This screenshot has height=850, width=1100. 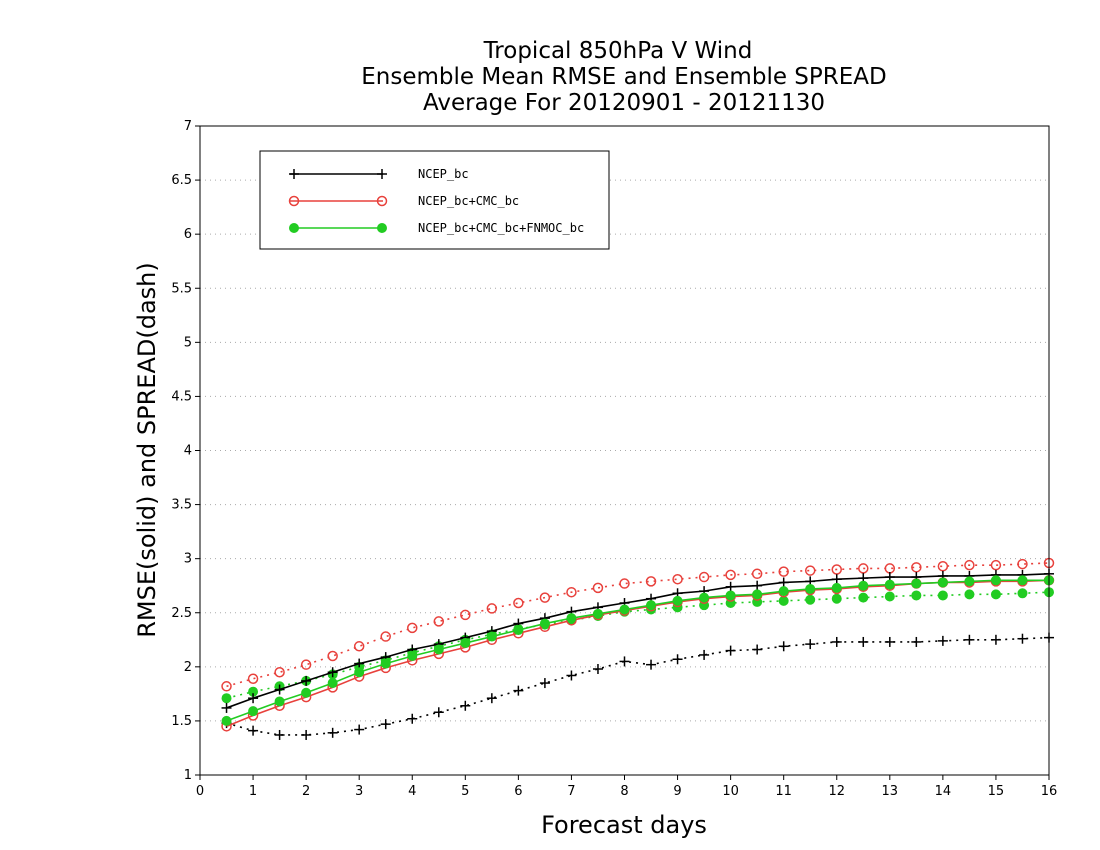 What do you see at coordinates (181, 721) in the screenshot?
I see `y-tick-label: 1.5` at bounding box center [181, 721].